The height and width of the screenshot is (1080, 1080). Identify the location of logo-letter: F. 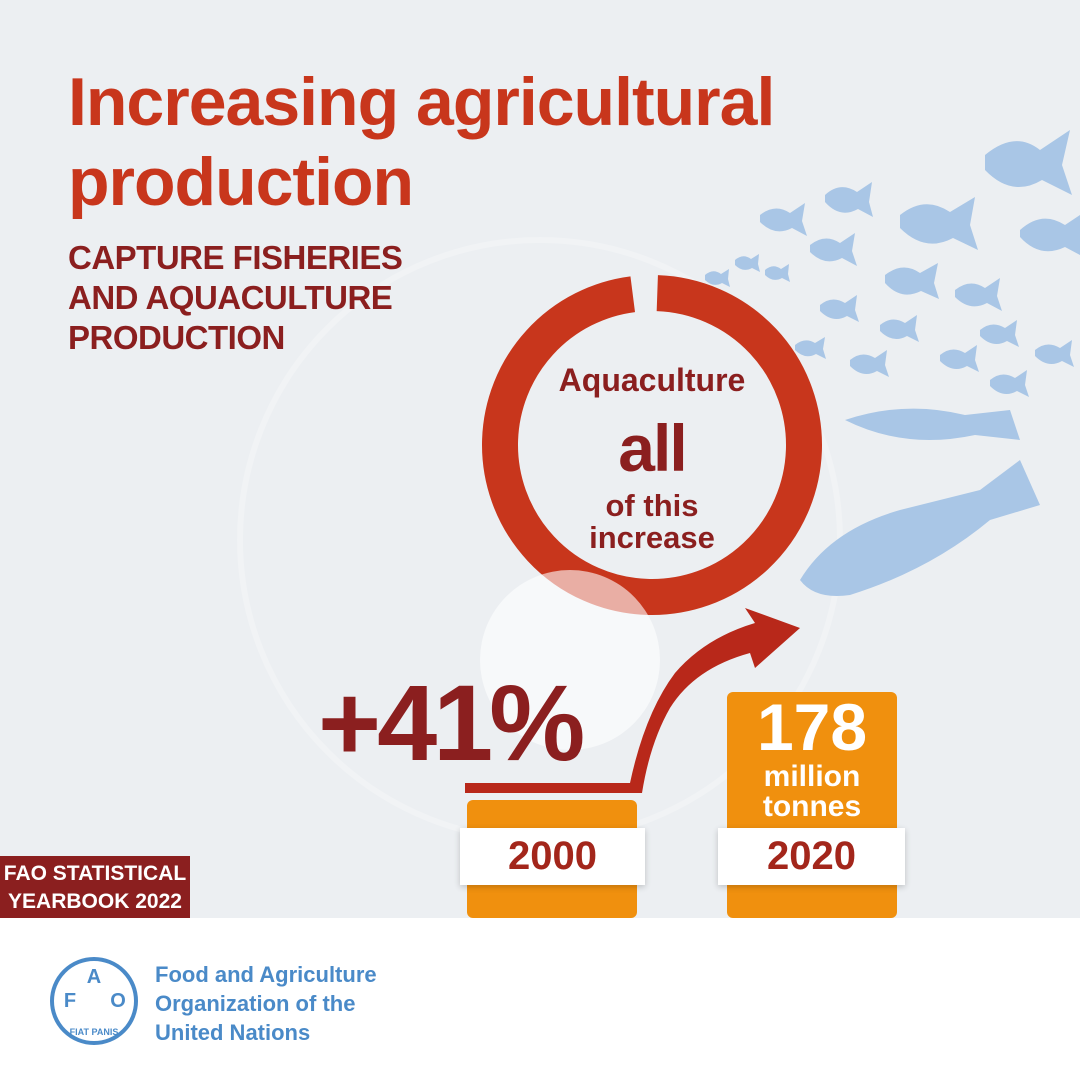
(70, 1001).